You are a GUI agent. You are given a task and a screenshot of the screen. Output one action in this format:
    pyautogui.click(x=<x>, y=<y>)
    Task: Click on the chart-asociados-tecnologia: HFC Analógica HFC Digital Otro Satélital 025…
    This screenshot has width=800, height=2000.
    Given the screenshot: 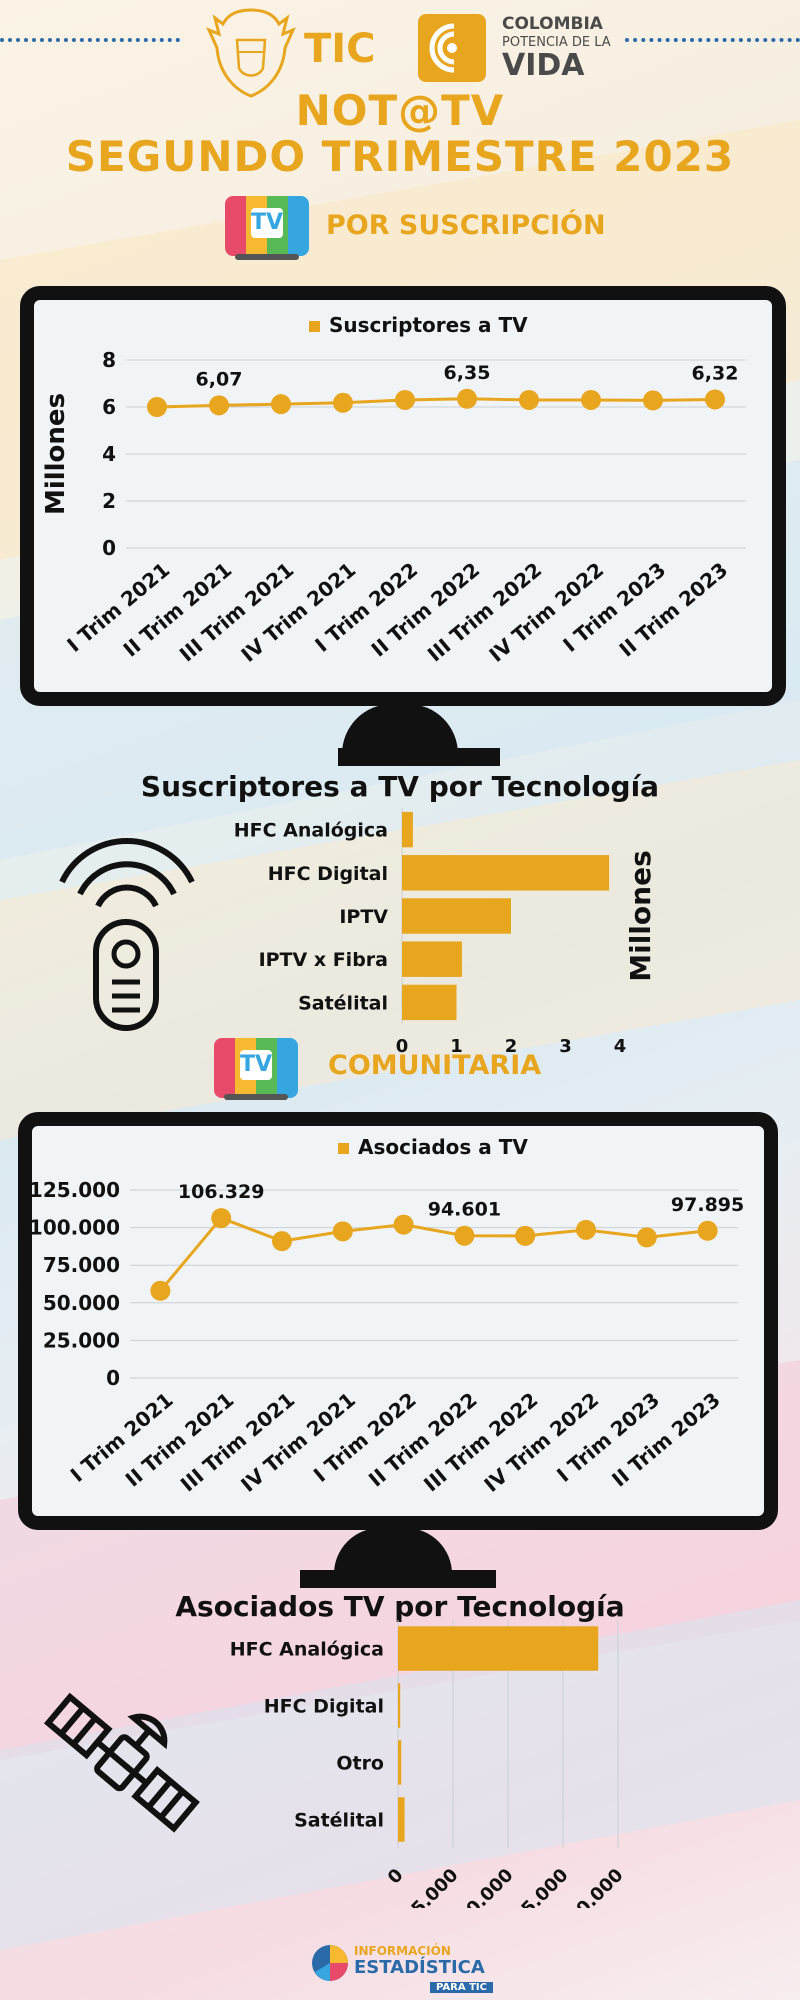 What is the action you would take?
    pyautogui.click(x=429, y=1764)
    